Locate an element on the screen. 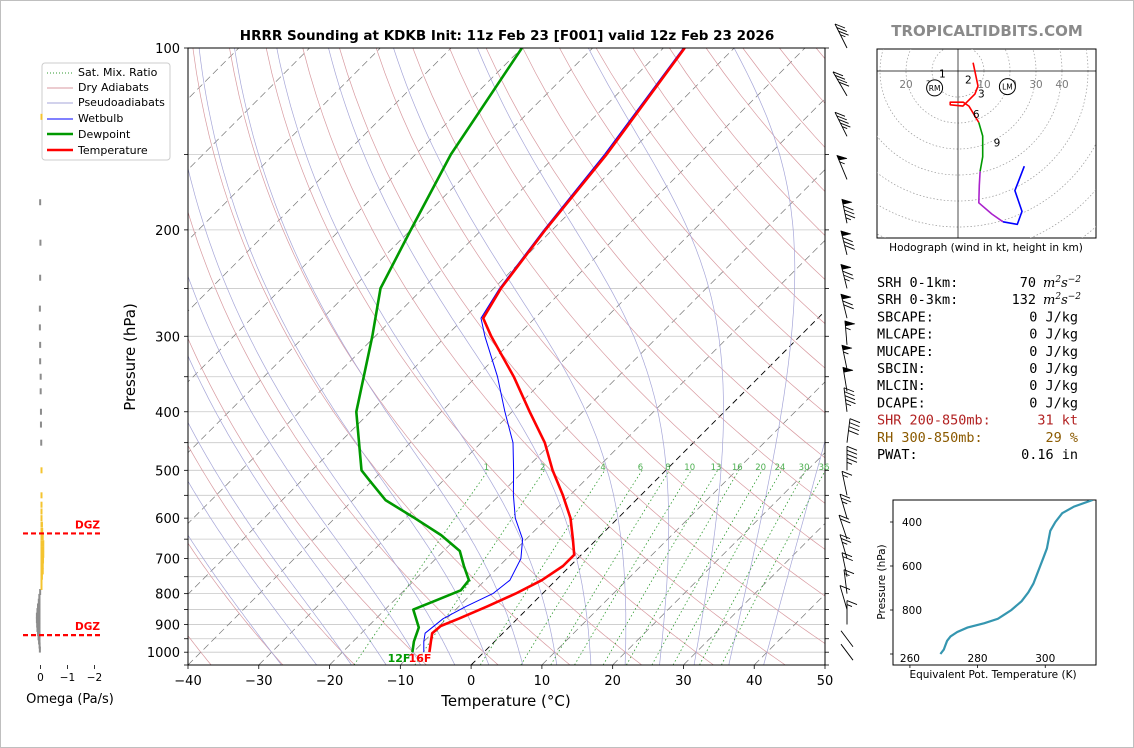 This screenshot has height=748, width=1134. hodograph-ring-label: 10 is located at coordinates (983, 85).